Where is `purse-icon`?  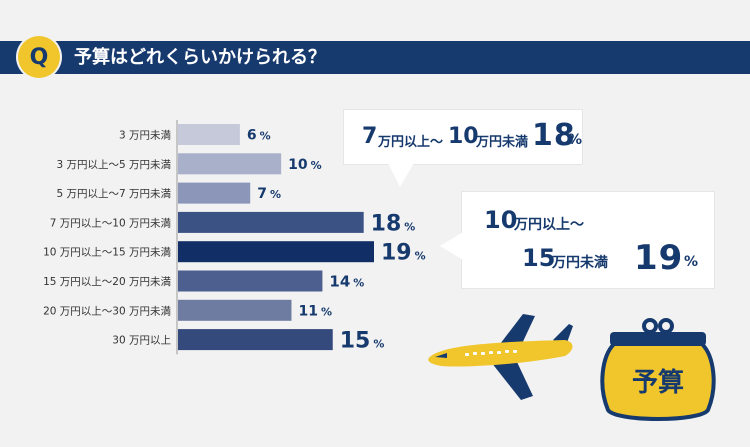 purse-icon is located at coordinates (658, 369).